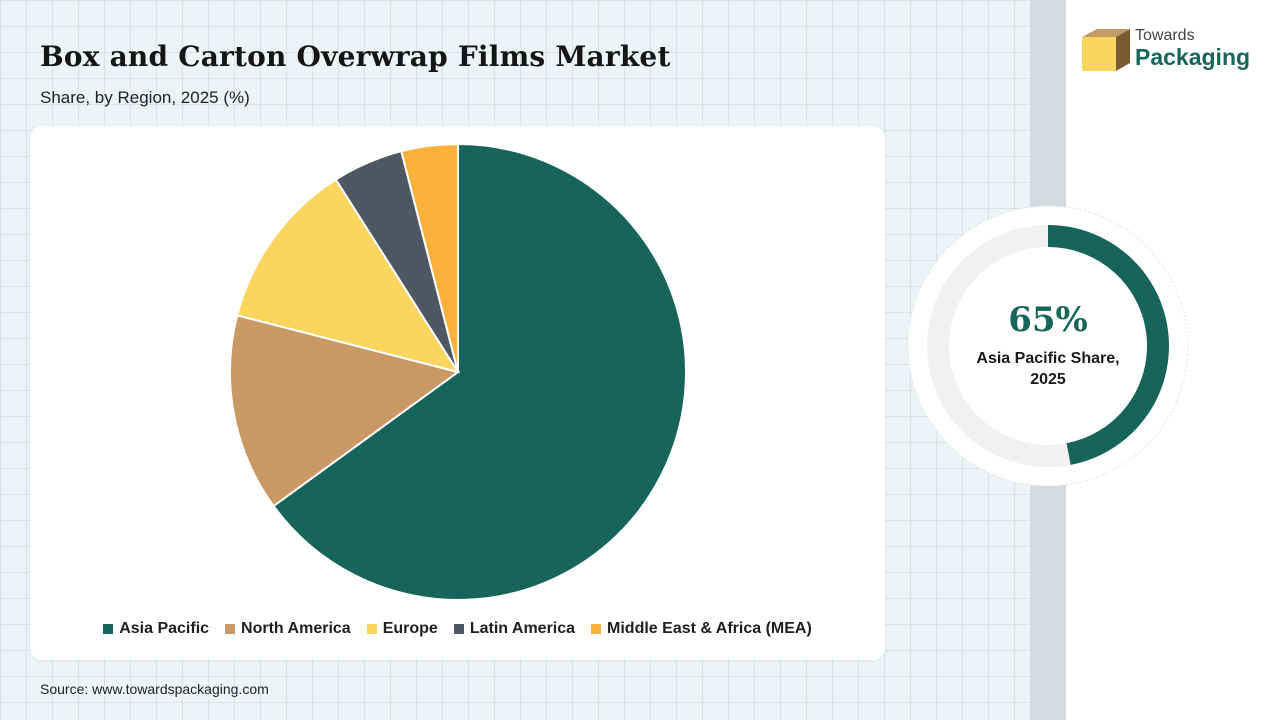 The image size is (1280, 720). I want to click on highlight-value: 65%, so click(1048, 320).